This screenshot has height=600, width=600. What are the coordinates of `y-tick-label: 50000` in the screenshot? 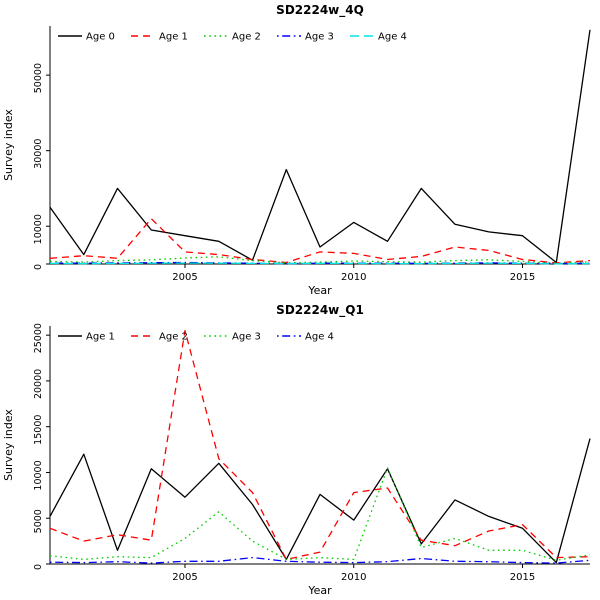 It's located at (38, 78).